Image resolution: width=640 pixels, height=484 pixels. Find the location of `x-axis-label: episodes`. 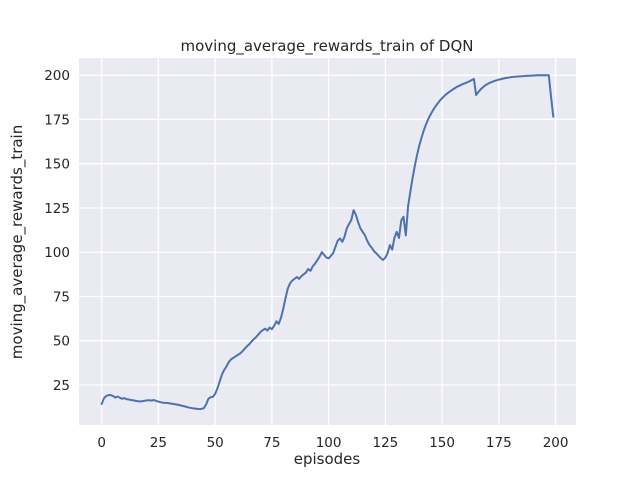

x-axis-label: episodes is located at coordinates (327, 459).